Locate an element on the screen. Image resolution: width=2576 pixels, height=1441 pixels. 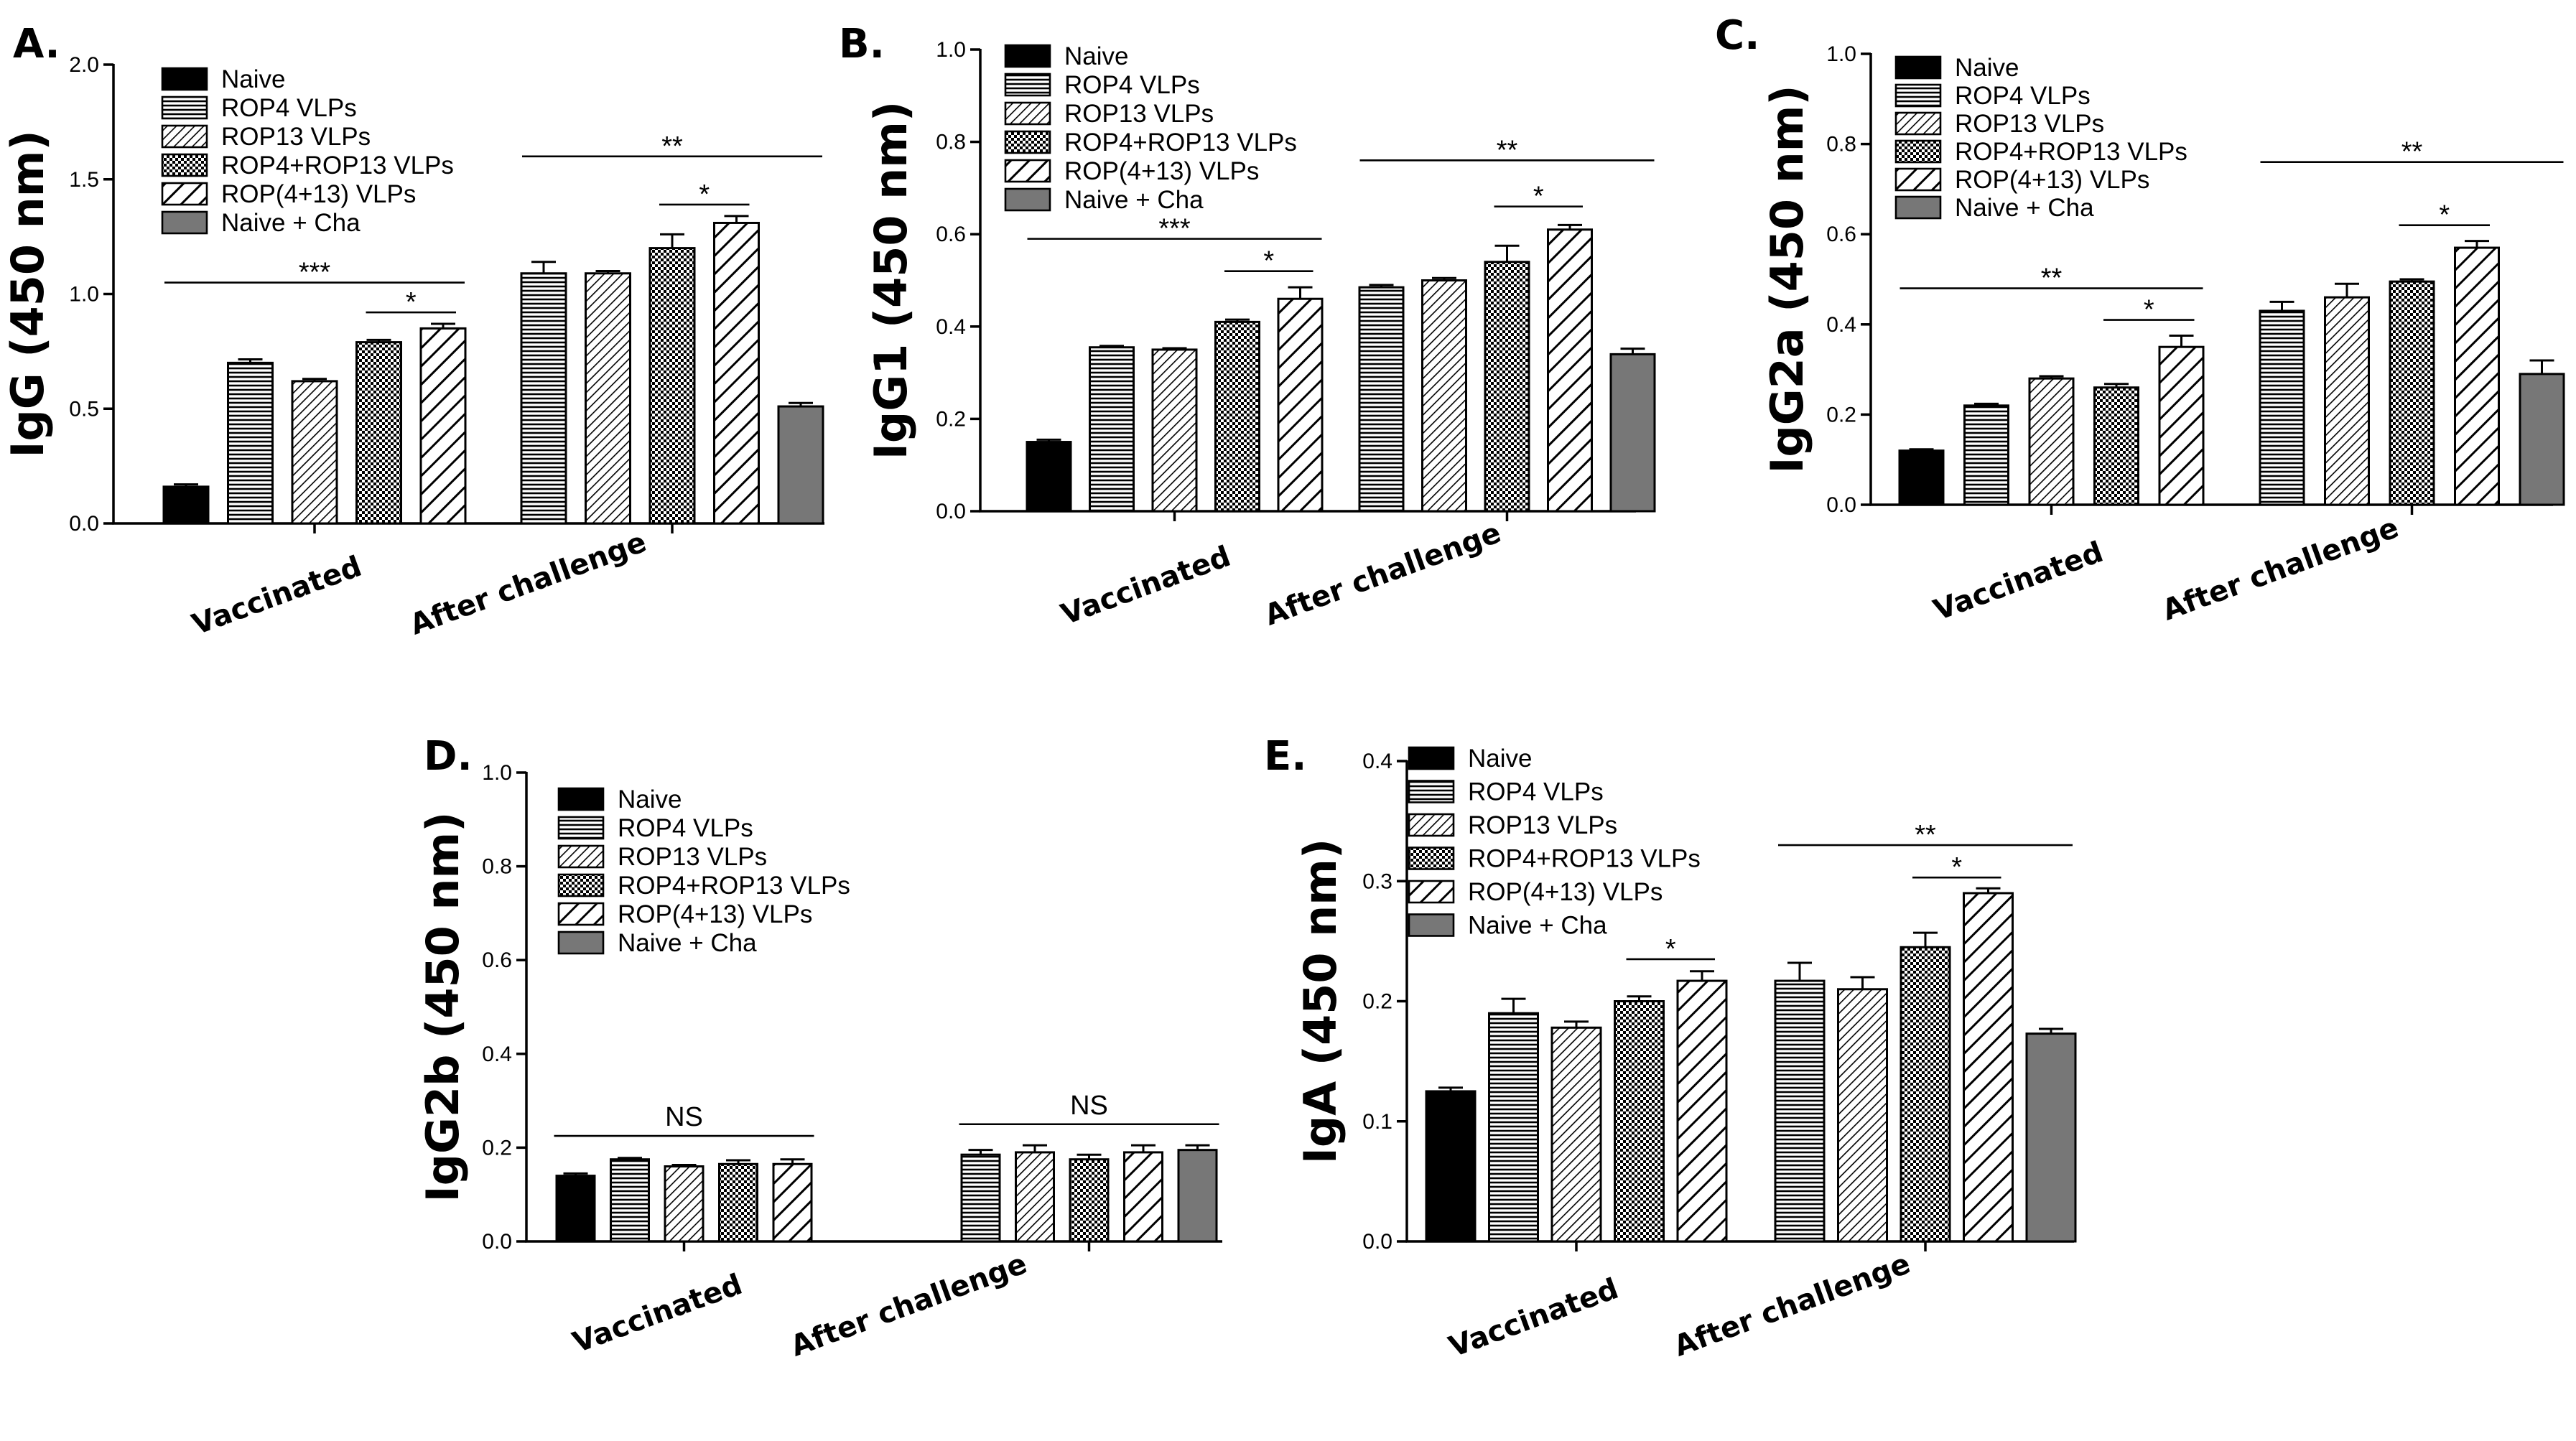
y-axis-label: IgG1 (450 nm) is located at coordinates (891, 280).